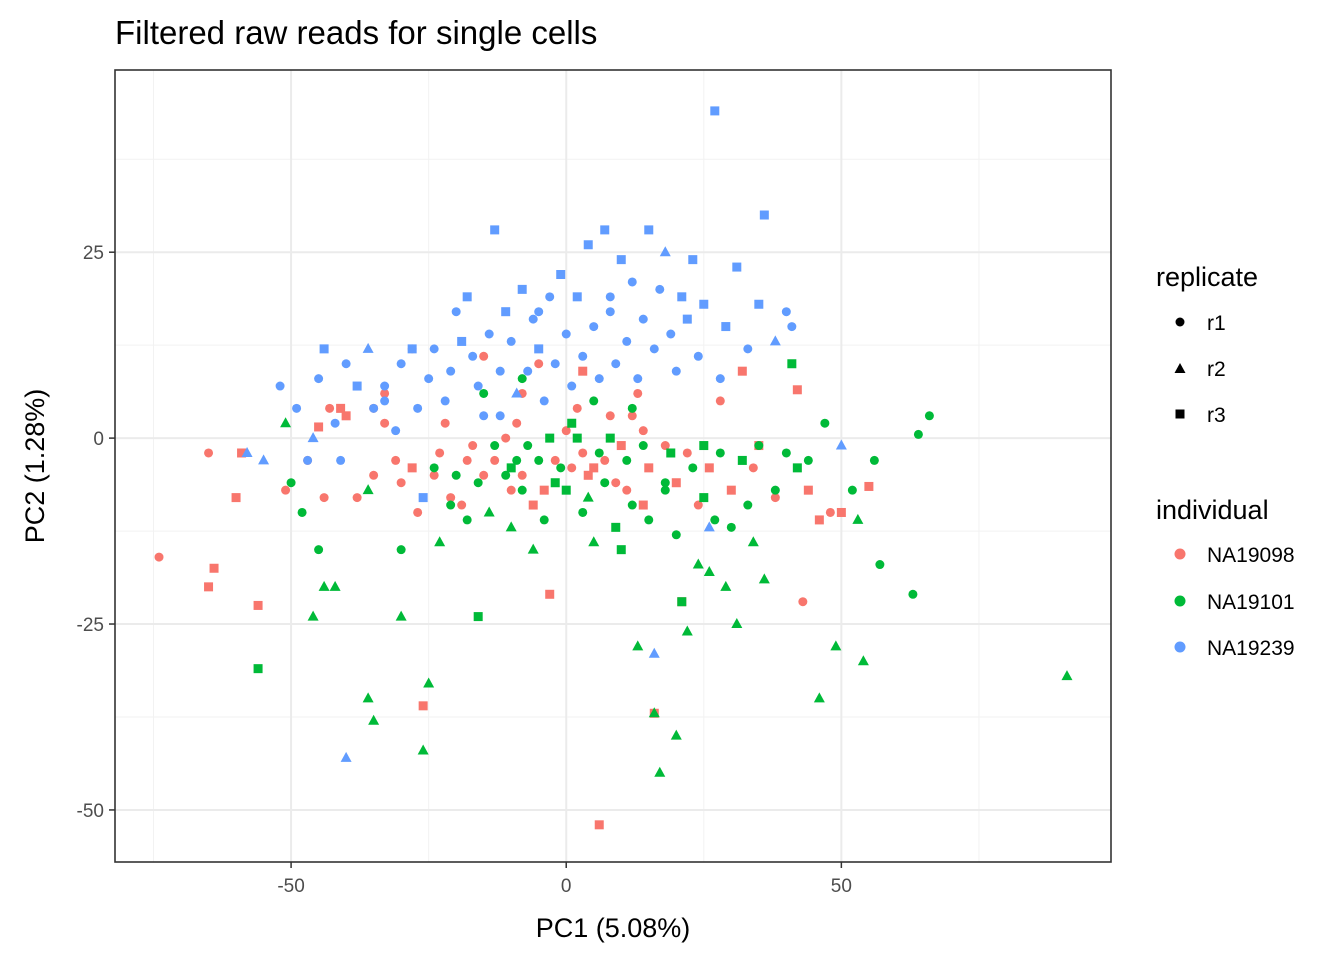 This screenshot has height=960, width=1344. What do you see at coordinates (35, 466) in the screenshot?
I see `y-axis-title: PC2 (1.28%)` at bounding box center [35, 466].